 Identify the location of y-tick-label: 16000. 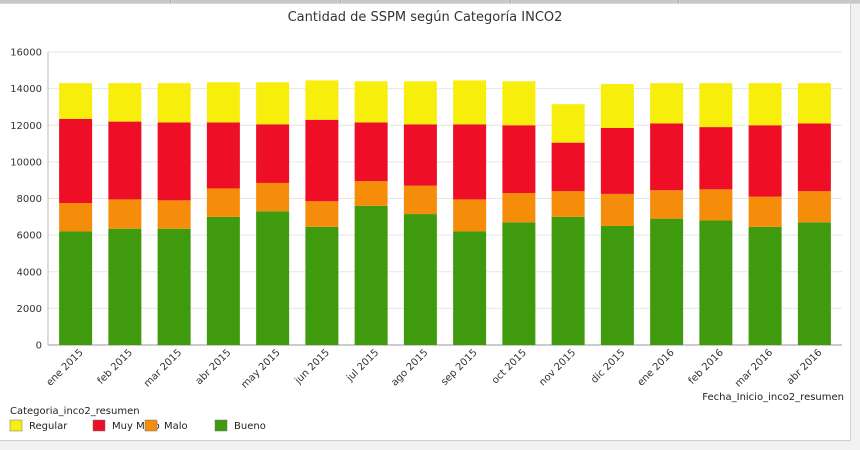
(26, 53).